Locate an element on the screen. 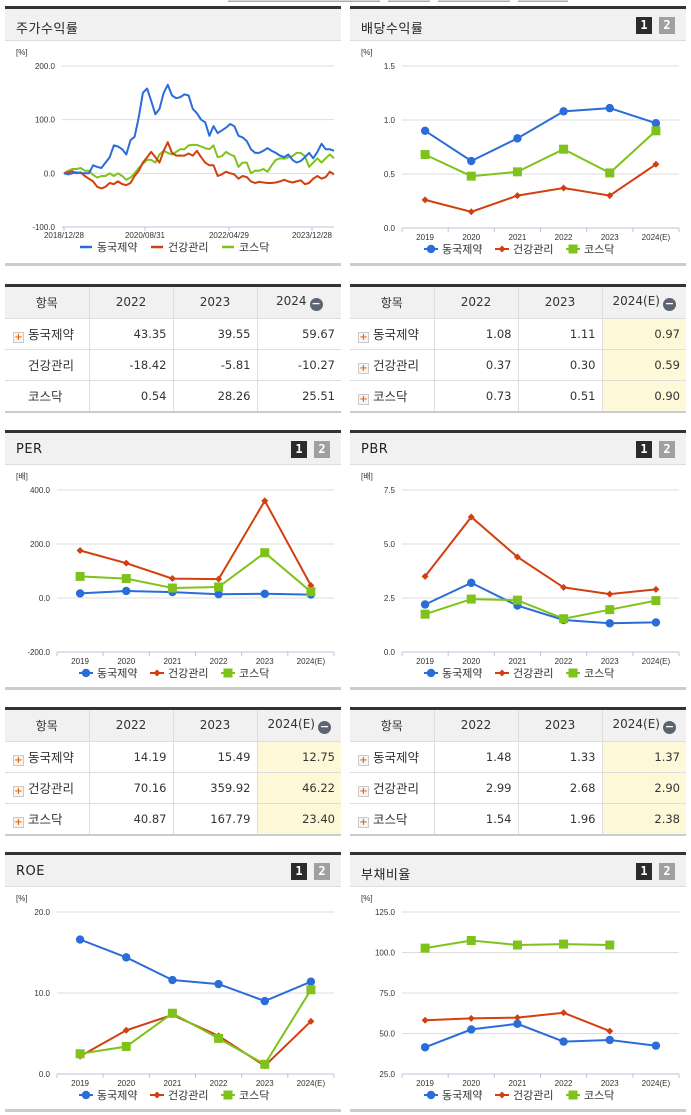 This screenshot has width=691, height=1115. x-tick-label: 2021 is located at coordinates (173, 661).